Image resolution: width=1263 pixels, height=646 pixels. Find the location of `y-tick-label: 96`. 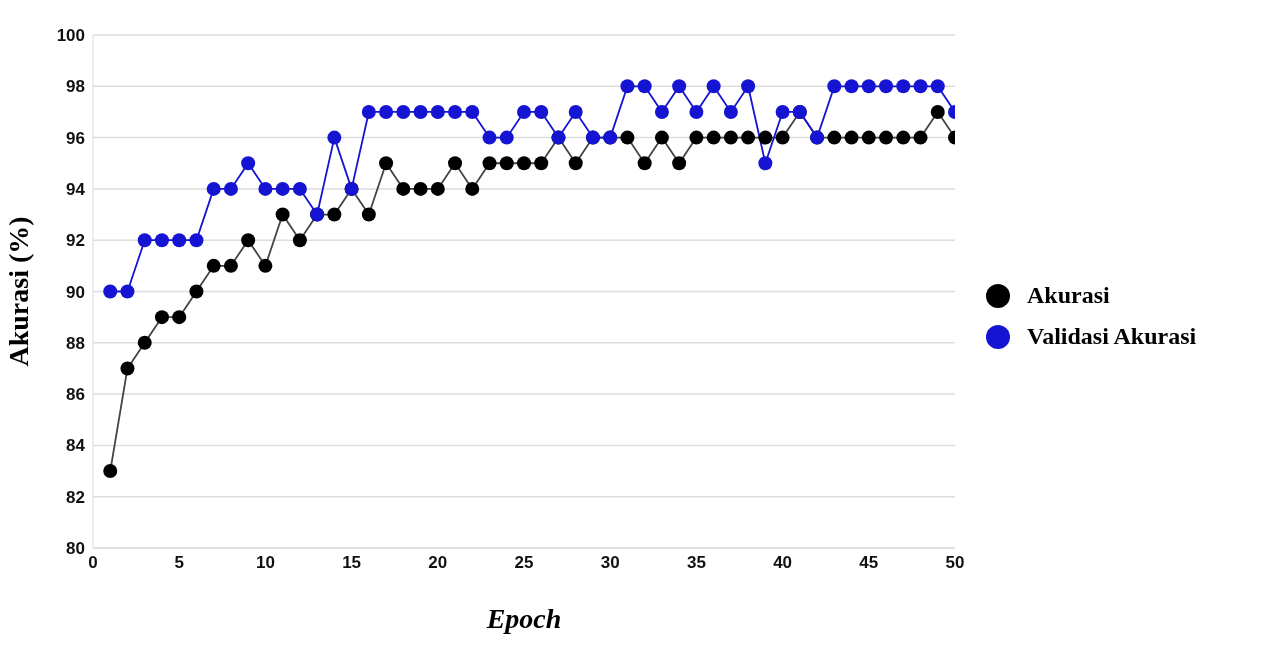

y-tick-label: 96 is located at coordinates (75, 138).